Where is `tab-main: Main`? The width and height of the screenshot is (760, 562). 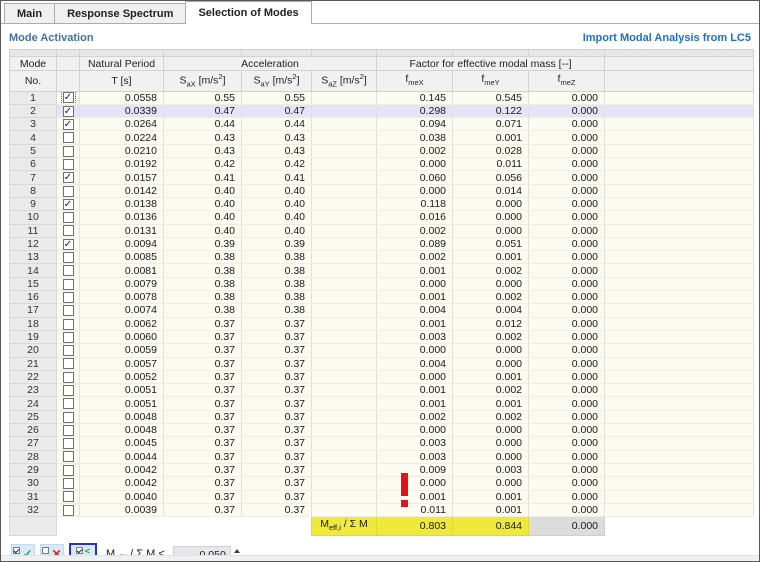 tab-main: Main is located at coordinates (30, 13).